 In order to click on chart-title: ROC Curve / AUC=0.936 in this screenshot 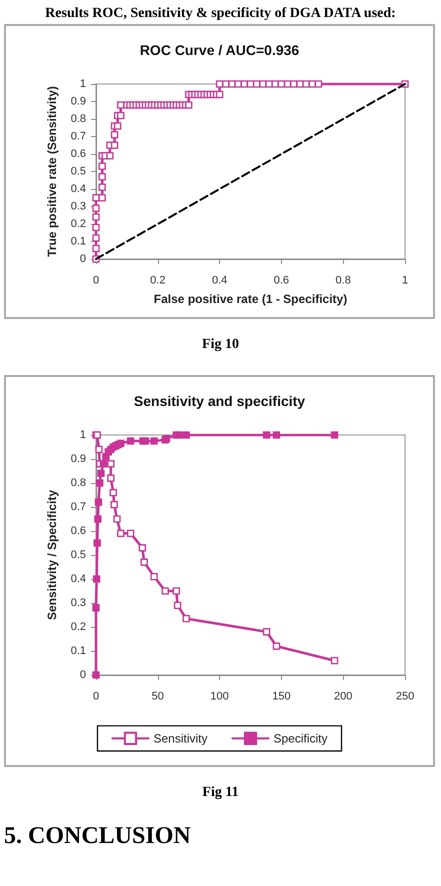, I will do `click(220, 50)`.